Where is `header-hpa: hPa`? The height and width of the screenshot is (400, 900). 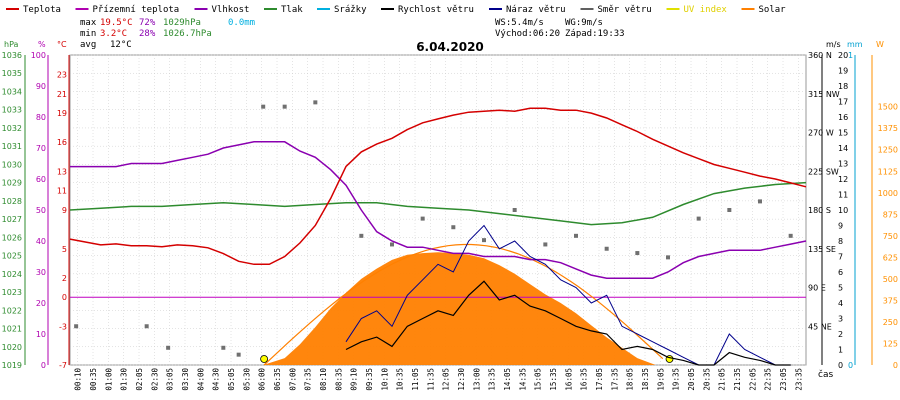 header-hpa: hPa is located at coordinates (11, 44).